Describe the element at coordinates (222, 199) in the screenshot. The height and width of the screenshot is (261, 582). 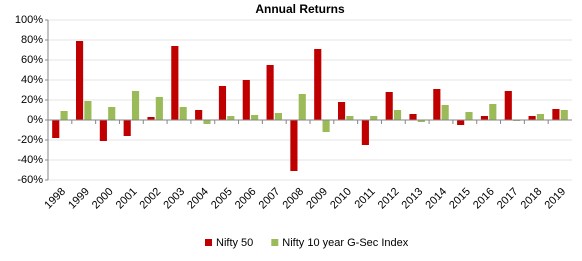
I see `x-tick-label: 2005` at that location.